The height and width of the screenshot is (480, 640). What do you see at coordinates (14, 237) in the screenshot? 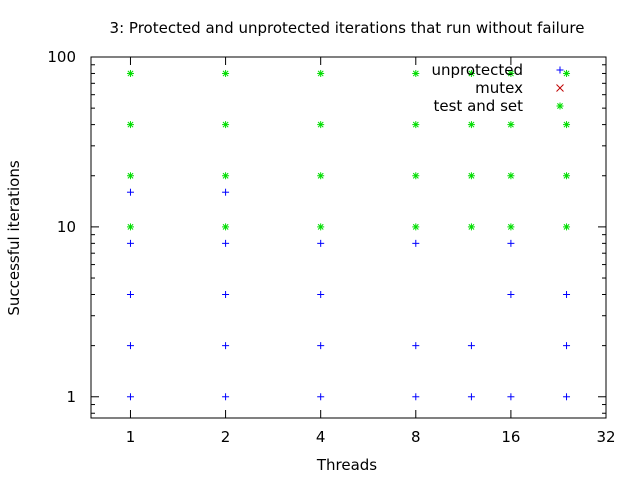
I see `y-axis-label: Successful iterations` at bounding box center [14, 237].